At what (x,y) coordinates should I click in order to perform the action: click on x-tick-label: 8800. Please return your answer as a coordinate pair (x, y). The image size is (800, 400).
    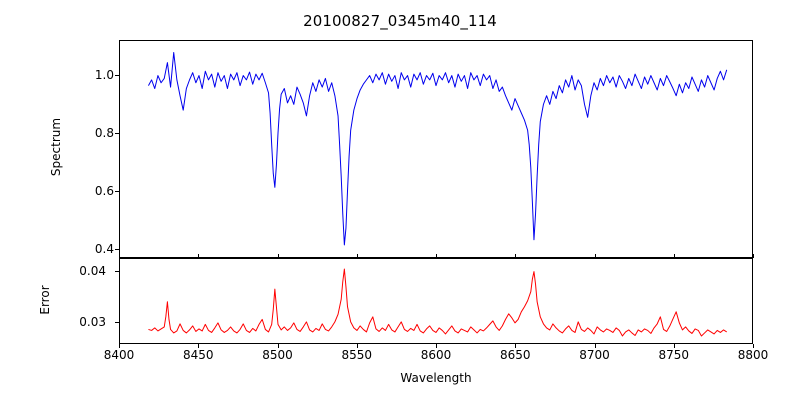
    Looking at the image, I should click on (753, 355).